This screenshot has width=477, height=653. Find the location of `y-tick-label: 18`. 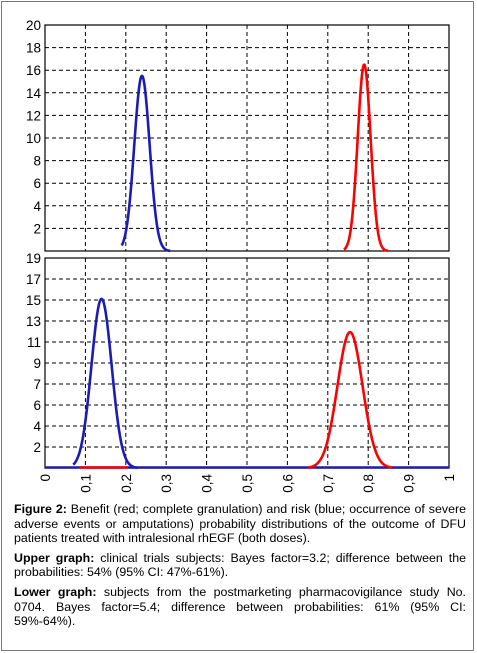

y-tick-label: 18 is located at coordinates (33, 48).